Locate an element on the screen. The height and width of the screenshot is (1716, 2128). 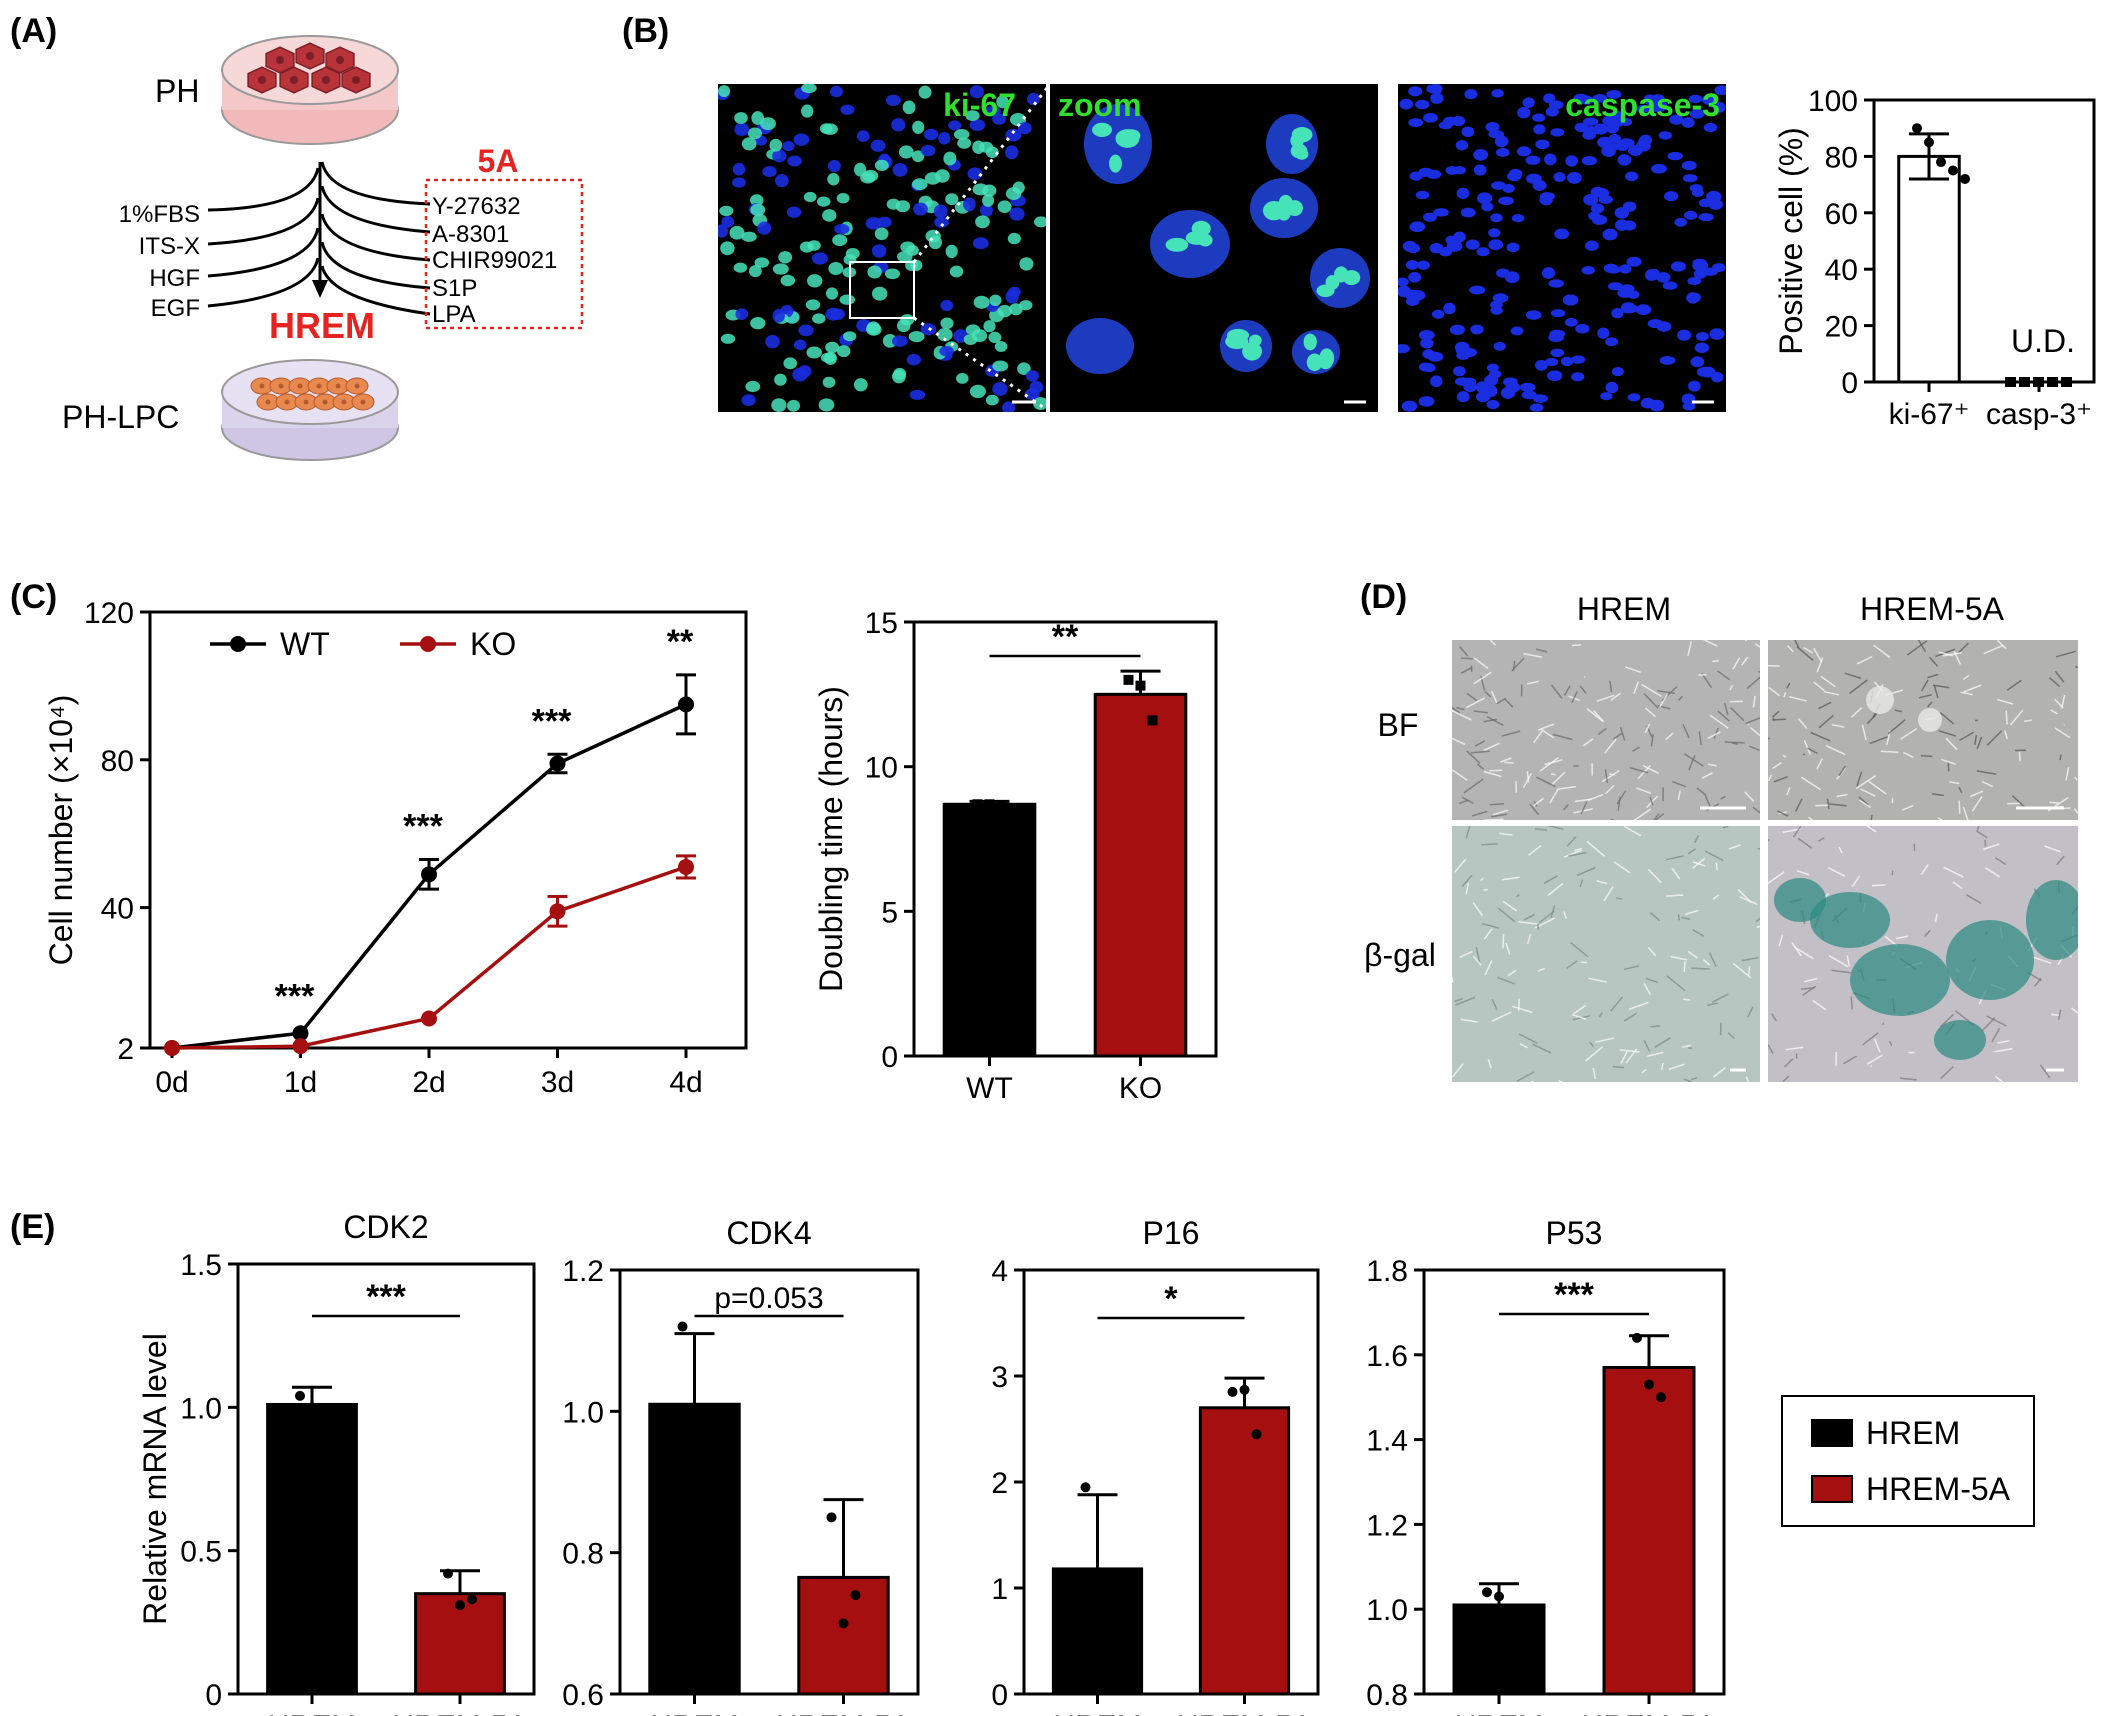
y-tick-label: 2 is located at coordinates (125, 1049).